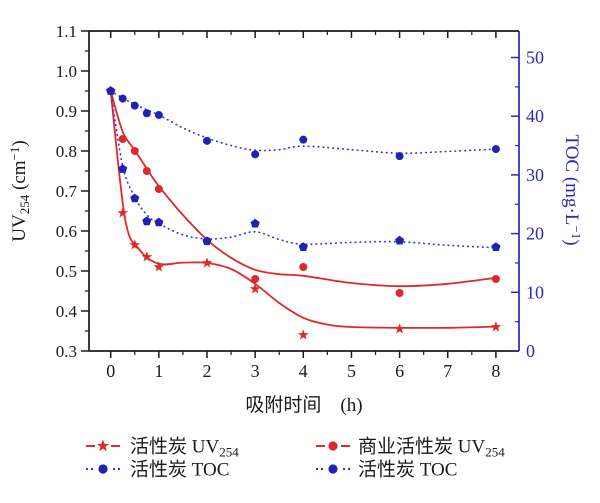 This screenshot has height=503, width=600. Describe the element at coordinates (572, 189) in the screenshot. I see `y-right-axis-label: TOC (mg·L−1)` at that location.